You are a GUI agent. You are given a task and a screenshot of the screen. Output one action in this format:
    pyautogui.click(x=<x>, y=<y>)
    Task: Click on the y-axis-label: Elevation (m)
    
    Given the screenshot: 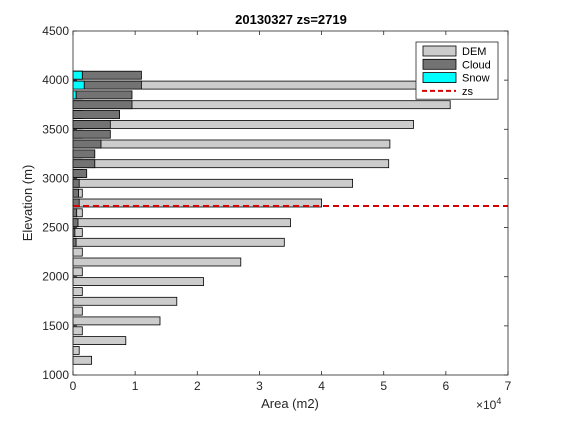 What is the action you would take?
    pyautogui.click(x=27, y=203)
    